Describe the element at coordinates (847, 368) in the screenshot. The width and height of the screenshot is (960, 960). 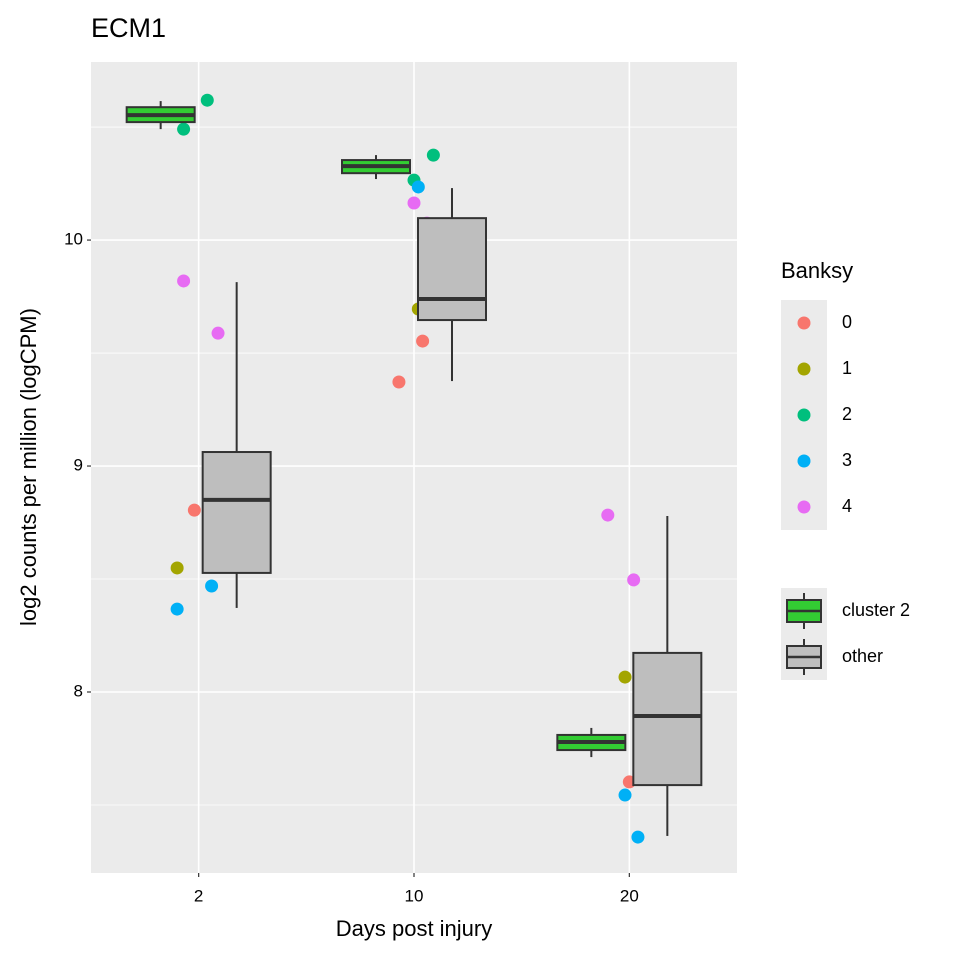
I see `legend-label: 1` at that location.